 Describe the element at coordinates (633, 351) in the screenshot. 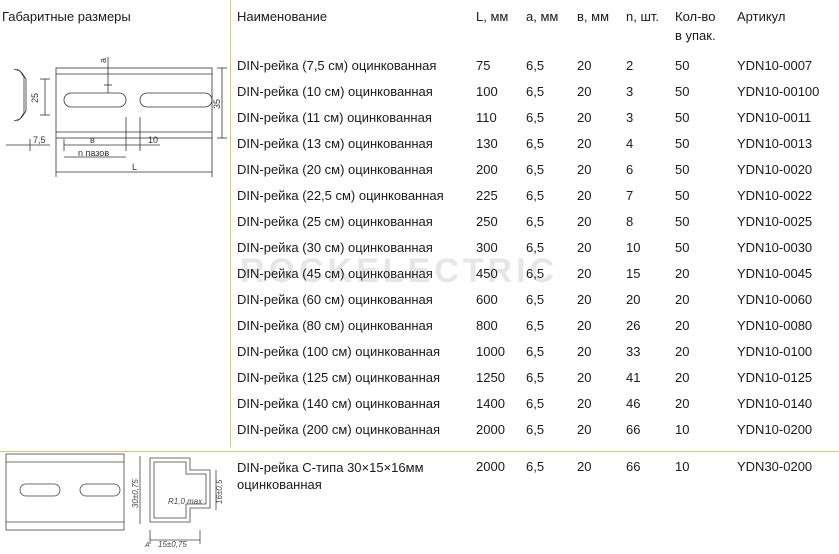

I see `cell-n: 33` at that location.